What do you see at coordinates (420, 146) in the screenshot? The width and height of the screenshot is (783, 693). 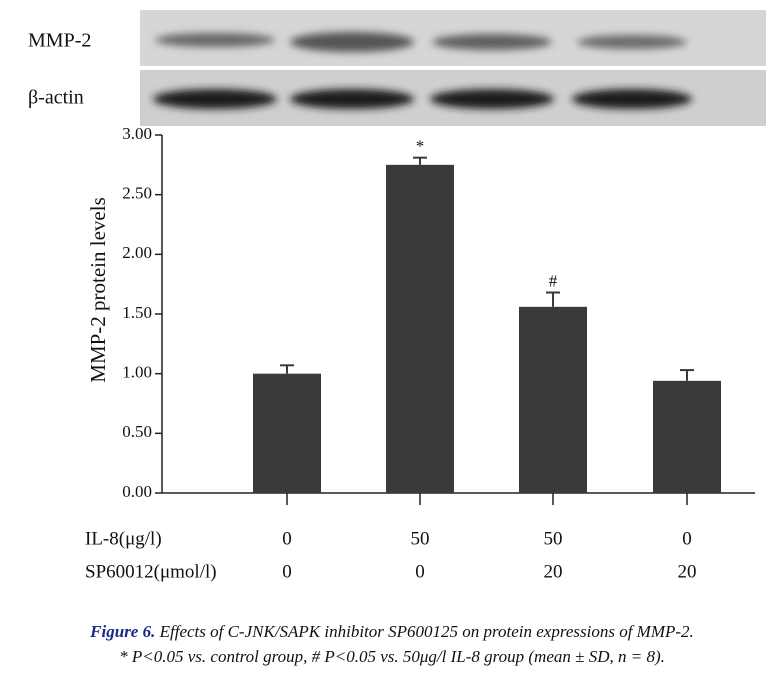 I see `annotation: *` at bounding box center [420, 146].